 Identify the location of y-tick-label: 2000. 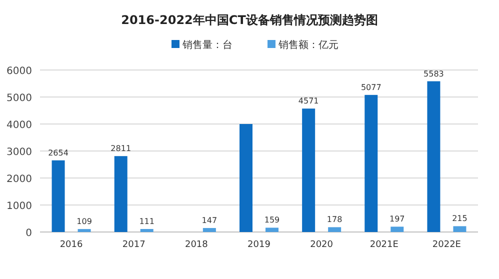
(19, 179).